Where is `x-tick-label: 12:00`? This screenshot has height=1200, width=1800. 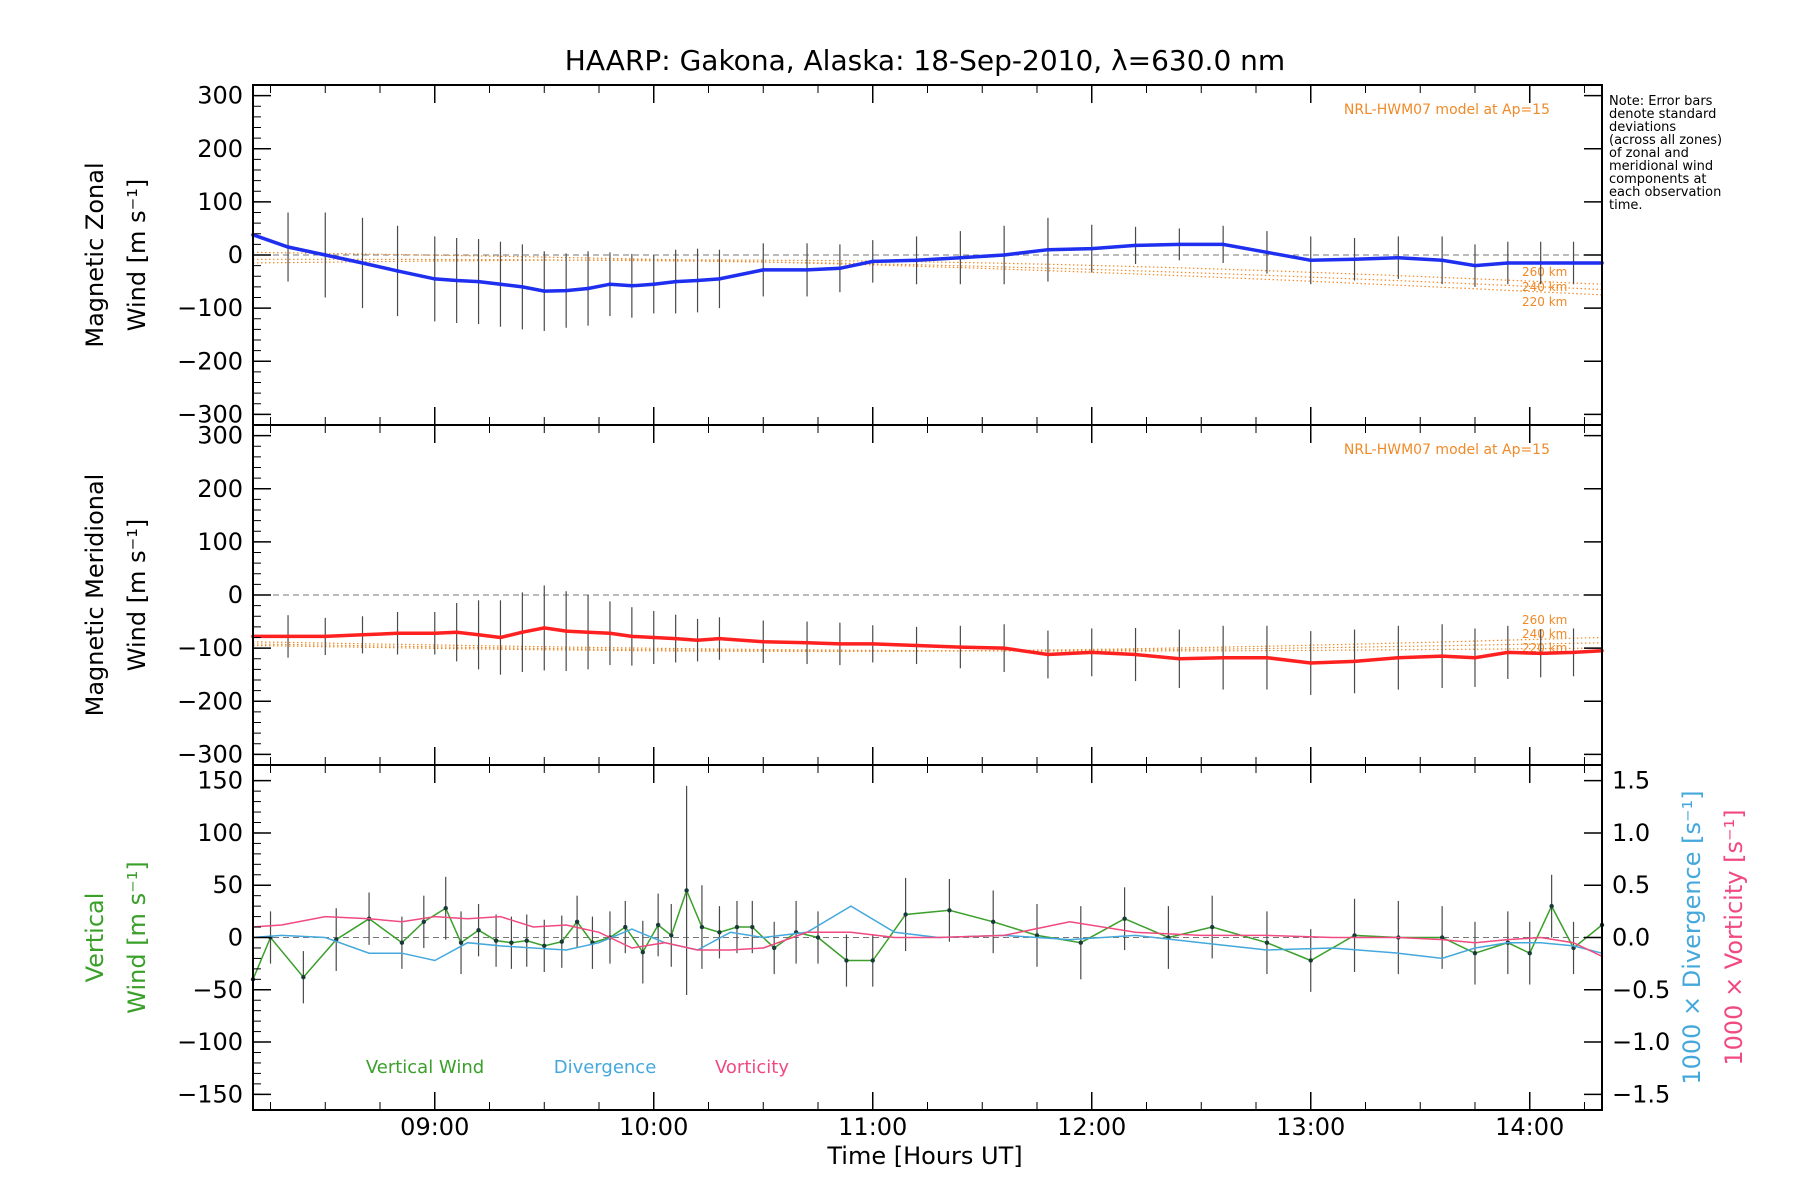
x-tick-label: 12:00 is located at coordinates (1091, 1127).